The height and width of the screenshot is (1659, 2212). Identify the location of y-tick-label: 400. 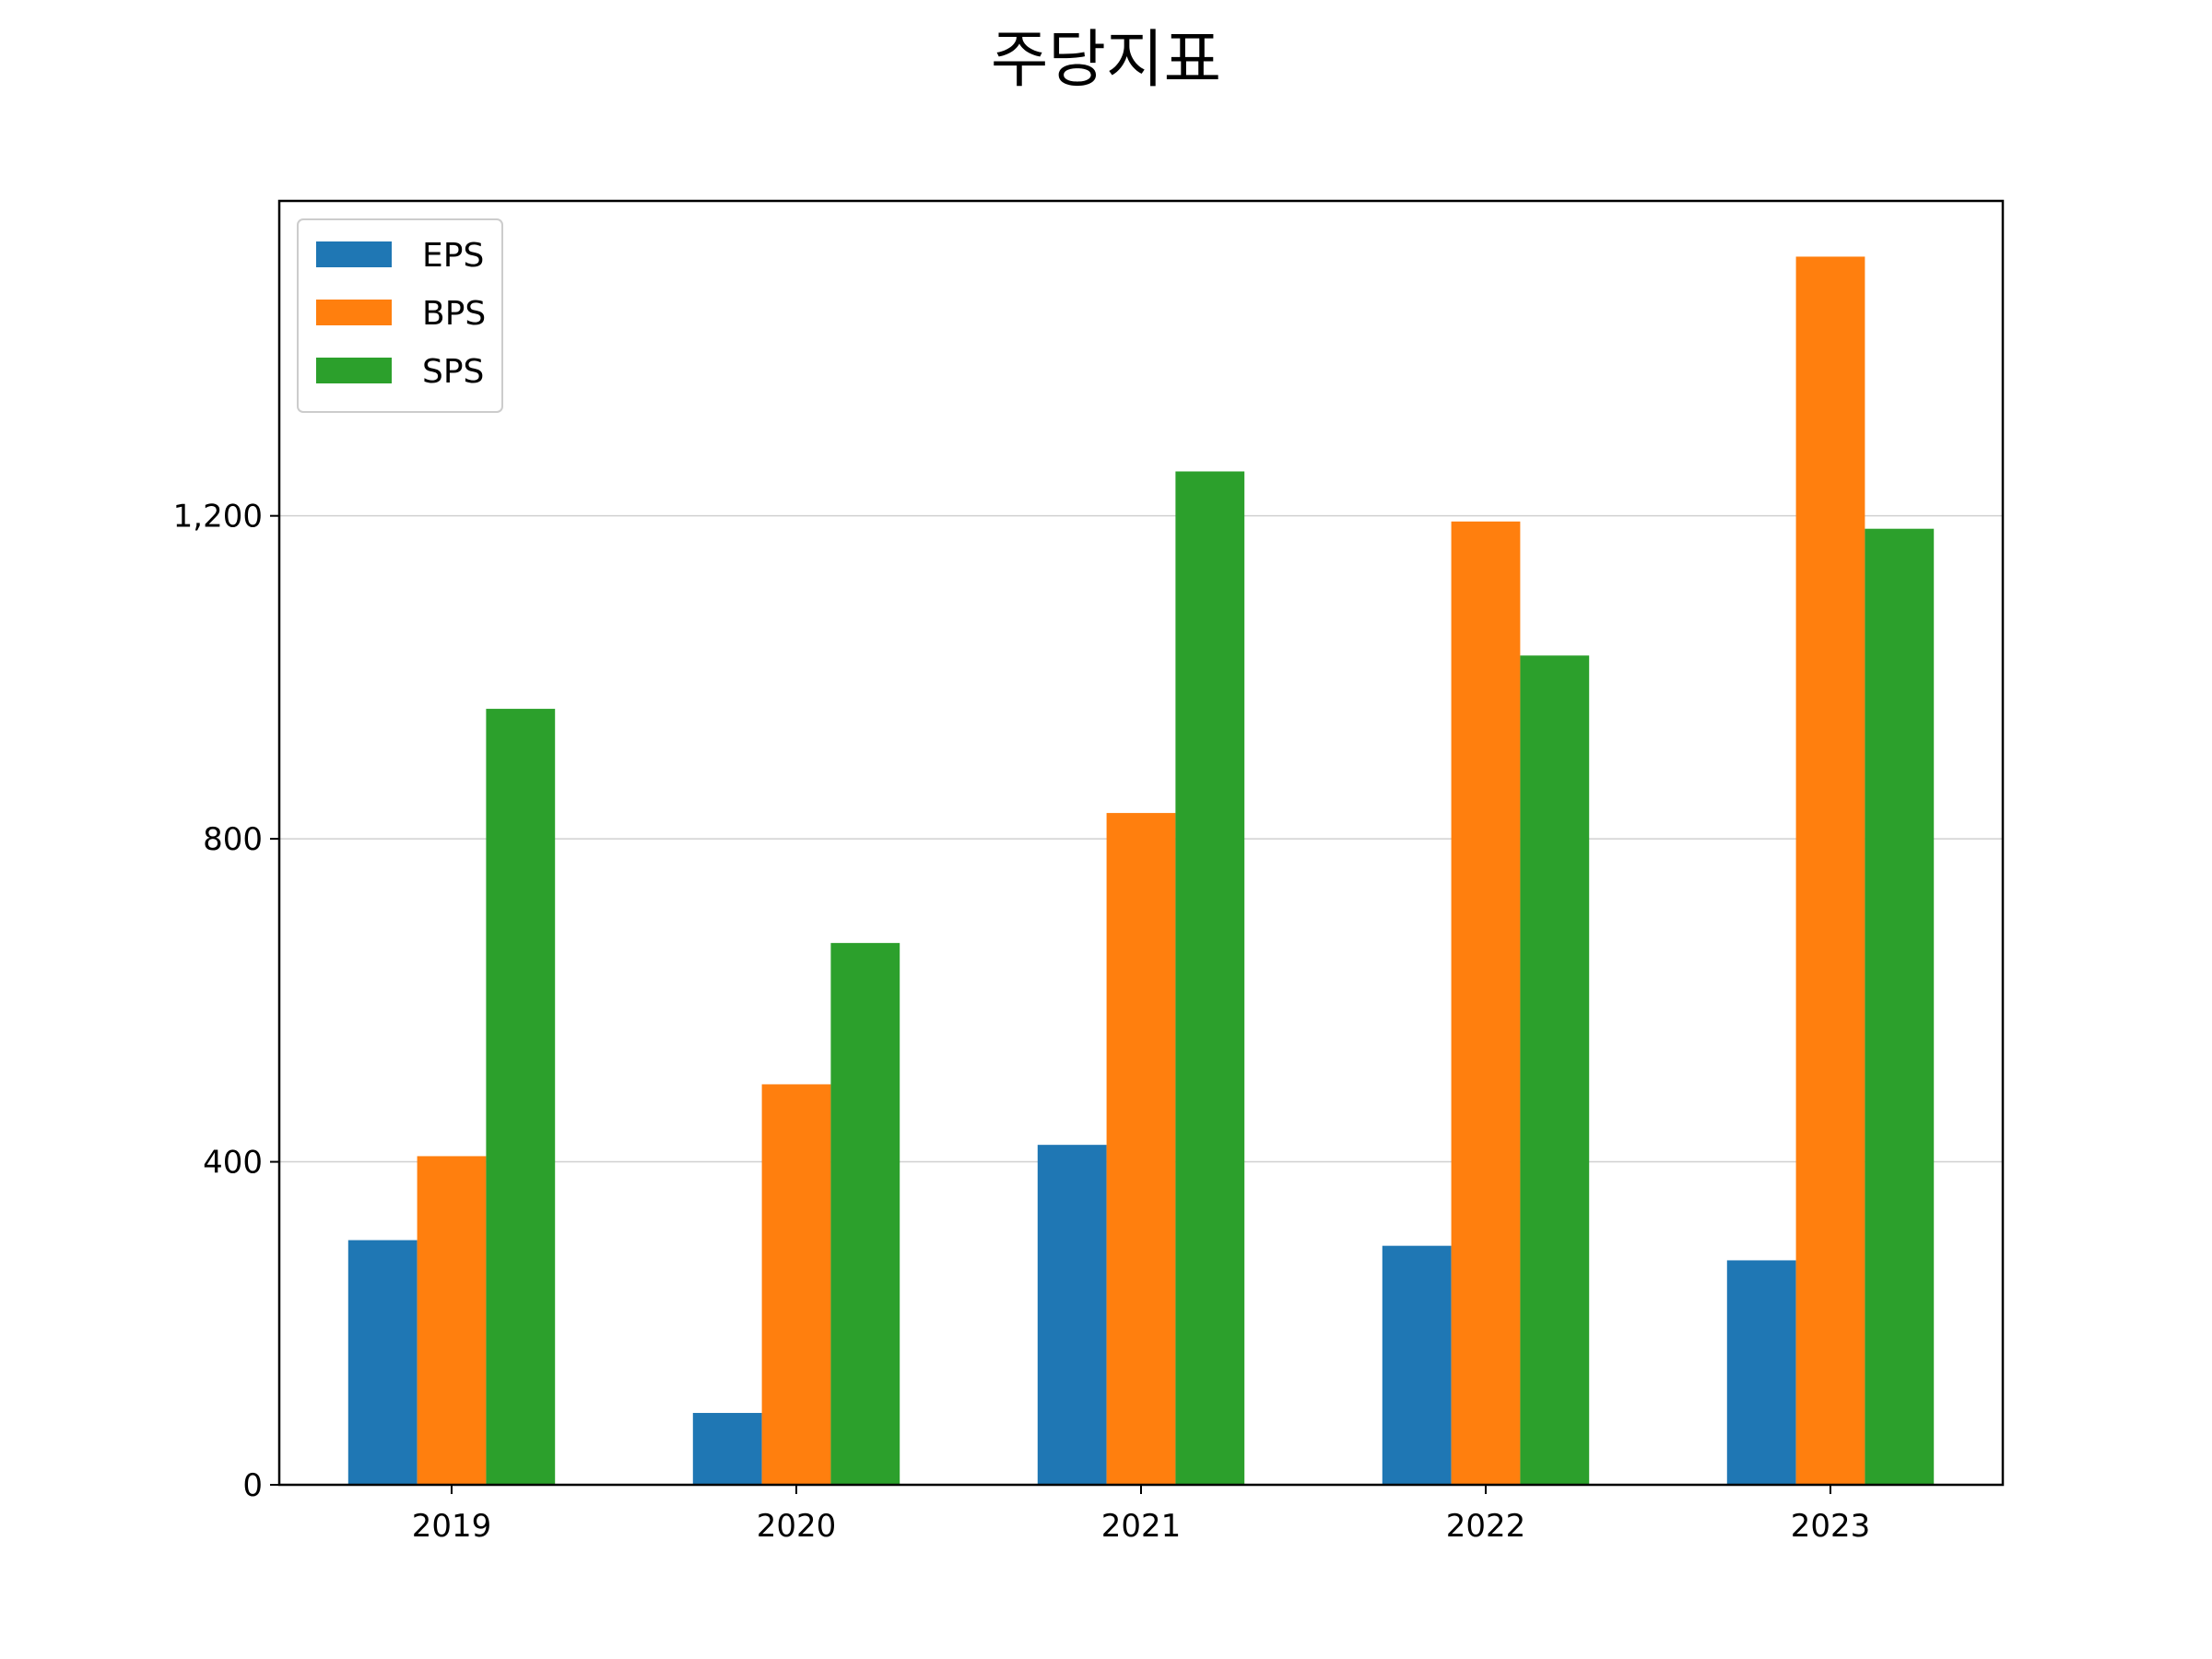
(233, 1163).